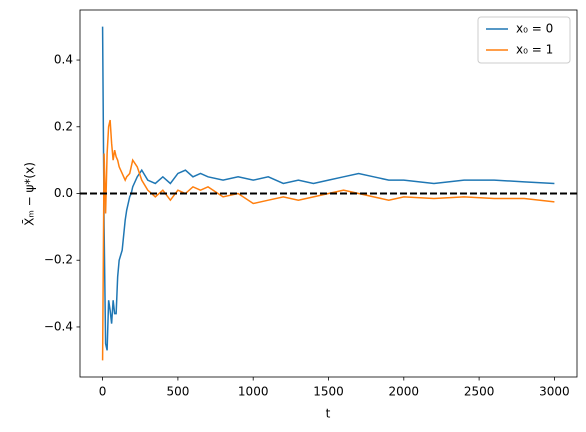  What do you see at coordinates (534, 50) in the screenshot?
I see `legend-label: x₀ = 1` at bounding box center [534, 50].